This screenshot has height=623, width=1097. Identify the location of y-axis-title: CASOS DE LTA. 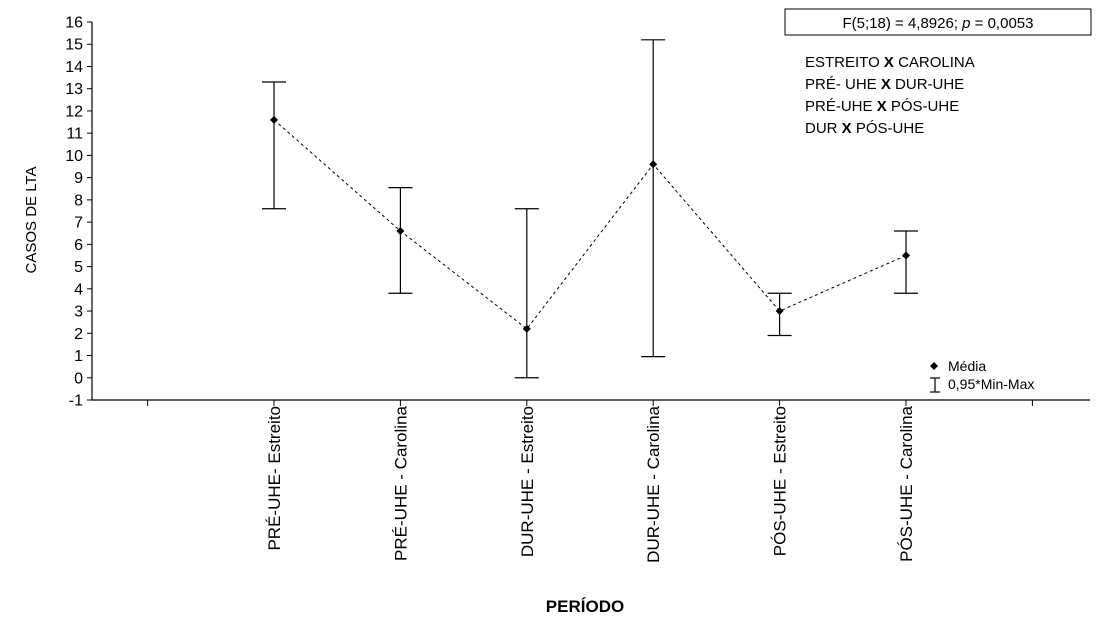
(31, 220).